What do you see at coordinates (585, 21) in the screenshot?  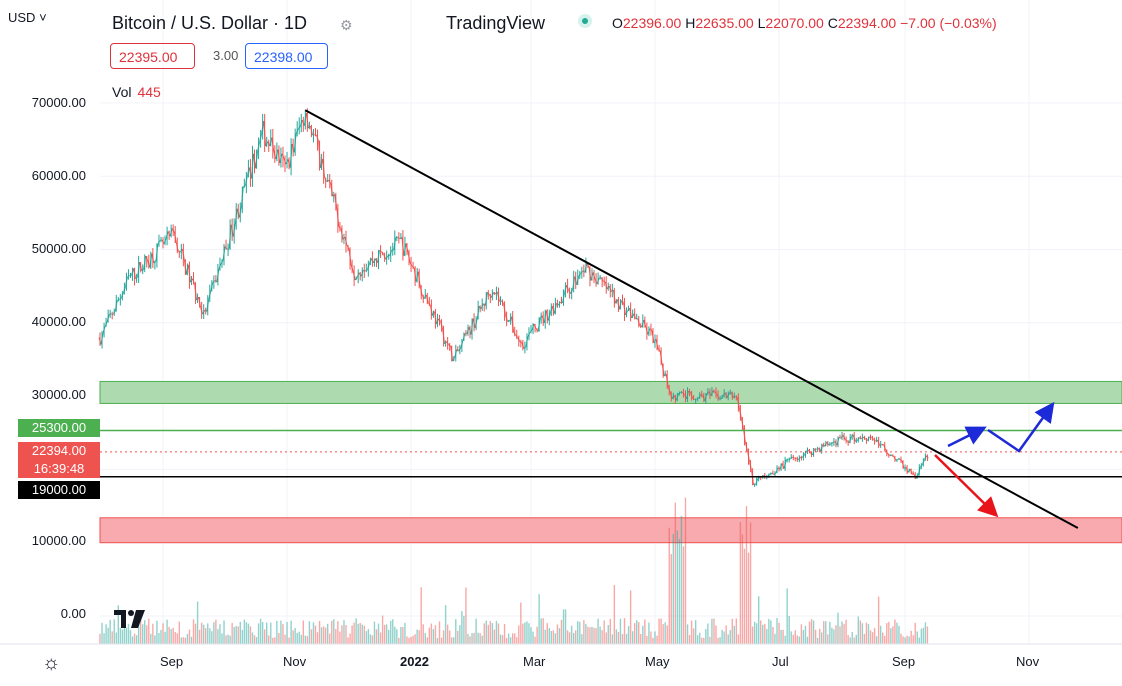 I see `market-status-icon` at bounding box center [585, 21].